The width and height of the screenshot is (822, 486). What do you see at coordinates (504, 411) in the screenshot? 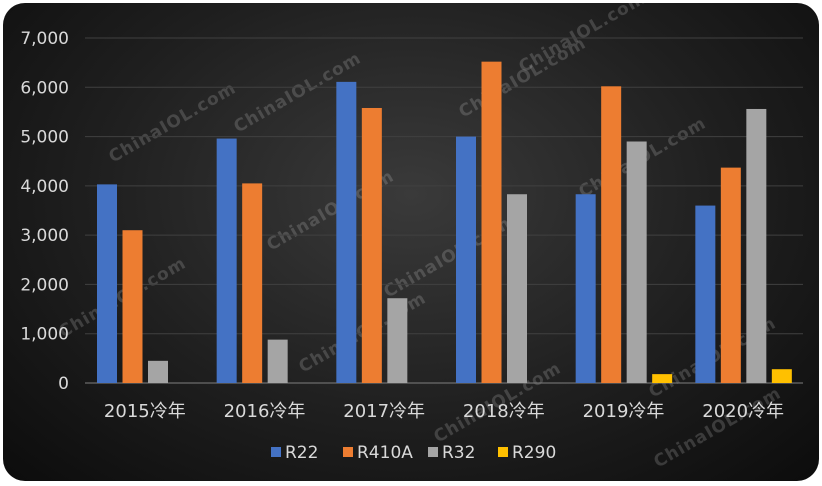
I see `x-category-label: 2018冷年` at bounding box center [504, 411].